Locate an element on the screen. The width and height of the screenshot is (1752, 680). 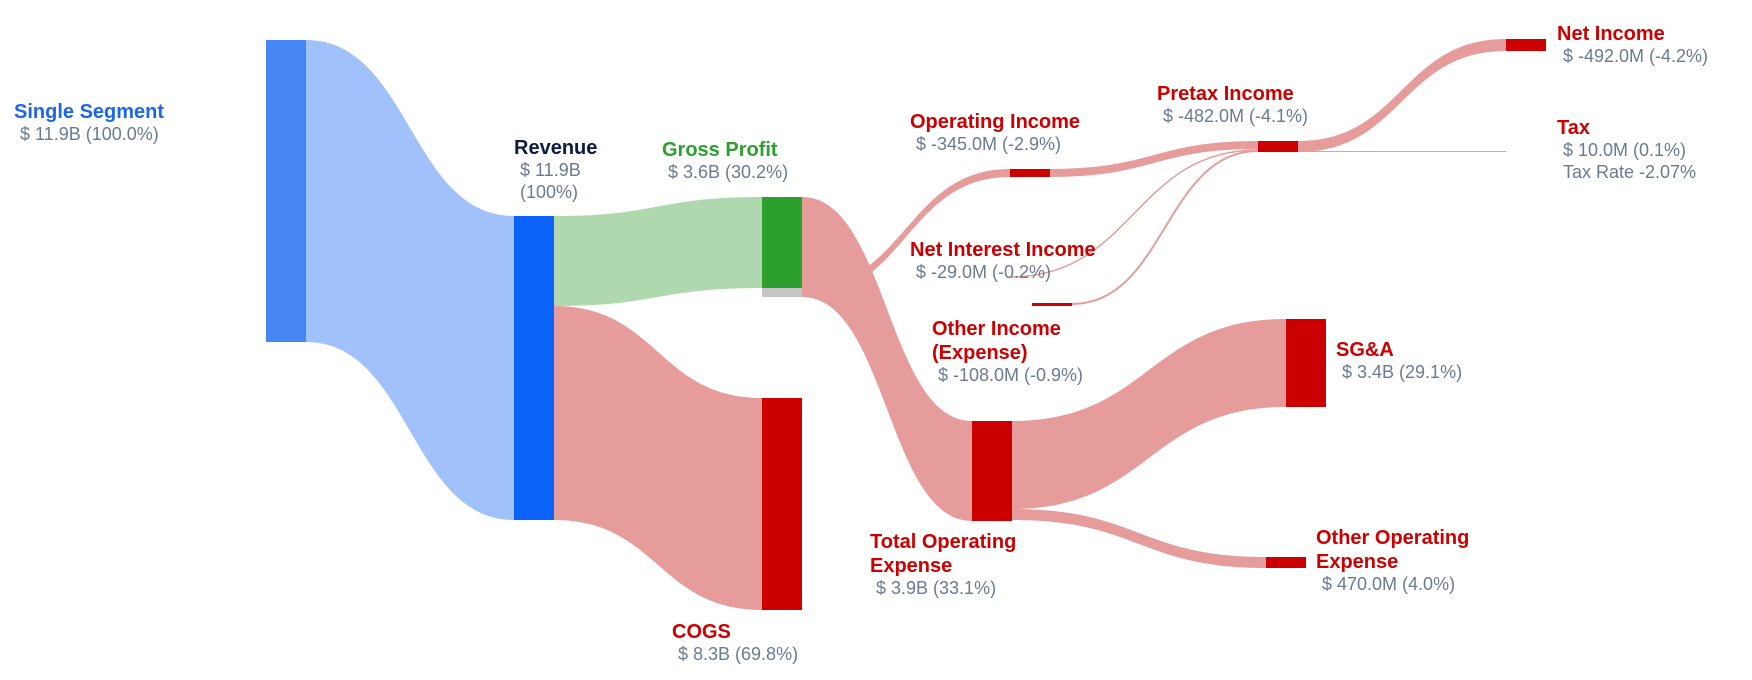
node-name: Other Operating is located at coordinates (1393, 538).